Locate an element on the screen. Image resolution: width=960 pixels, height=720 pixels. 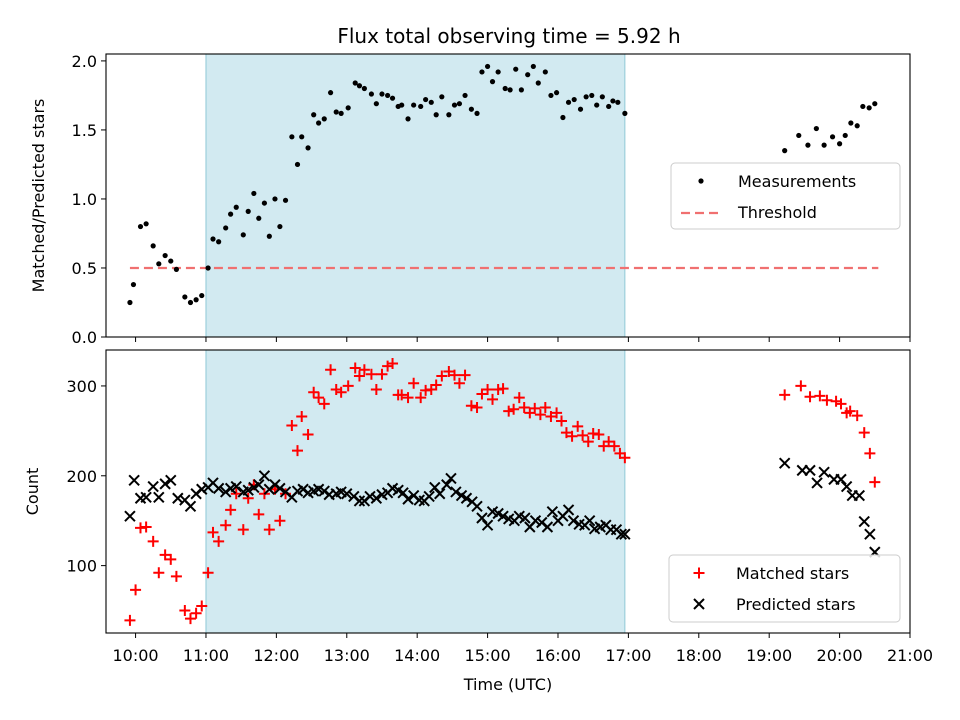
x-tick-label: 20:00 is located at coordinates (840, 655).